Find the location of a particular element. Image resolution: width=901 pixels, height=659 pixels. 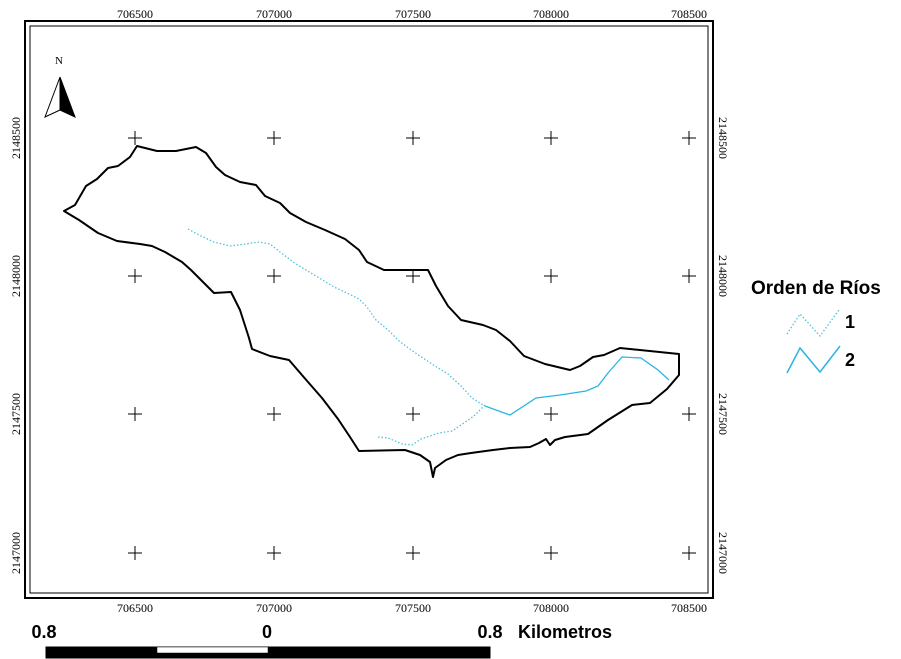

north-arrow-icon: N is located at coordinates (60, 86).